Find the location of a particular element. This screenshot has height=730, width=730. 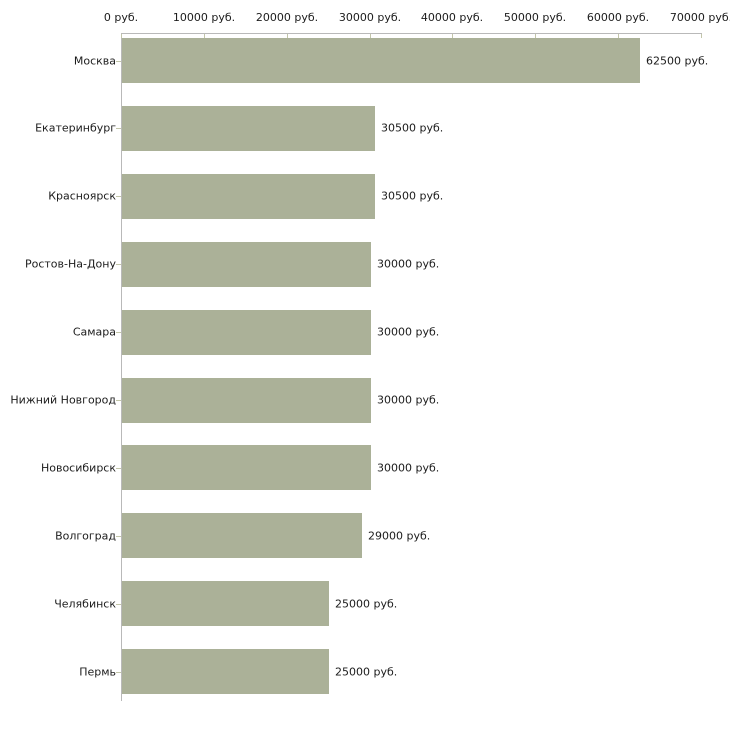

x-tick-label: 30000 руб. is located at coordinates (370, 17).